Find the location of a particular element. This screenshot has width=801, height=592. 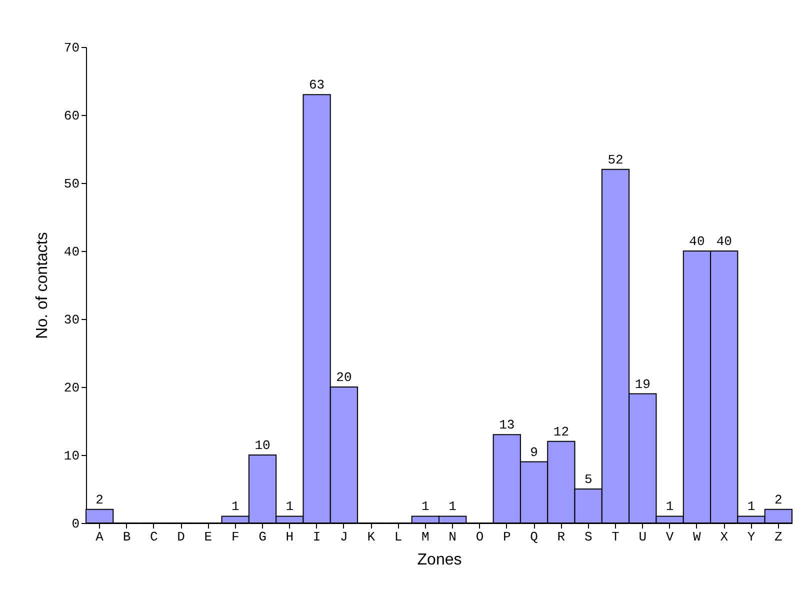

x-tick-label: Q is located at coordinates (534, 537).